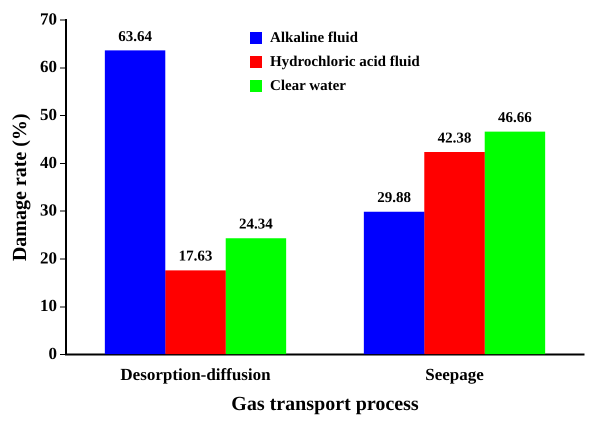 This screenshot has width=599, height=426. Describe the element at coordinates (48, 66) in the screenshot. I see `y-tick-label: 60` at that location.